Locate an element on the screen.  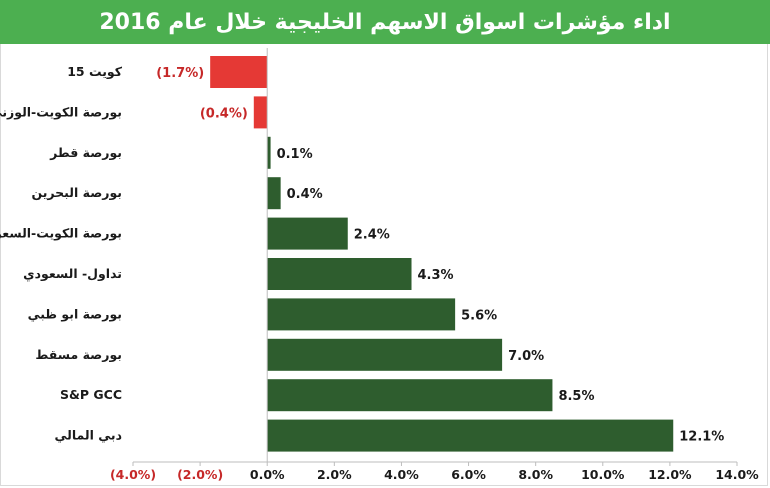
x-tick-label: 8.0% is located at coordinates (535, 474).